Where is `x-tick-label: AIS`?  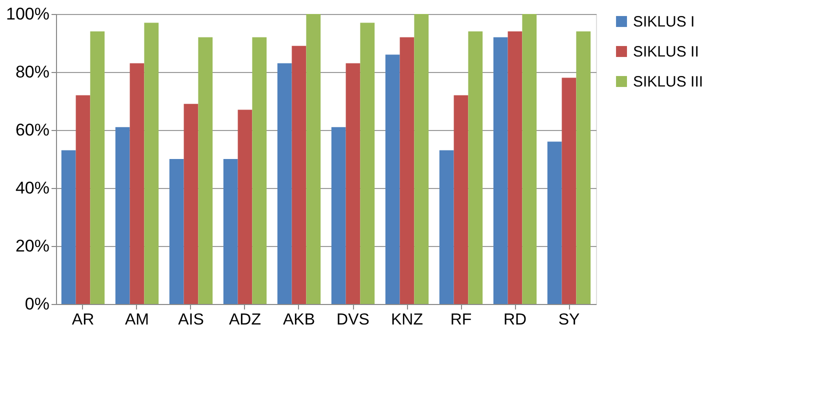
x-tick-label: AIS is located at coordinates (191, 320).